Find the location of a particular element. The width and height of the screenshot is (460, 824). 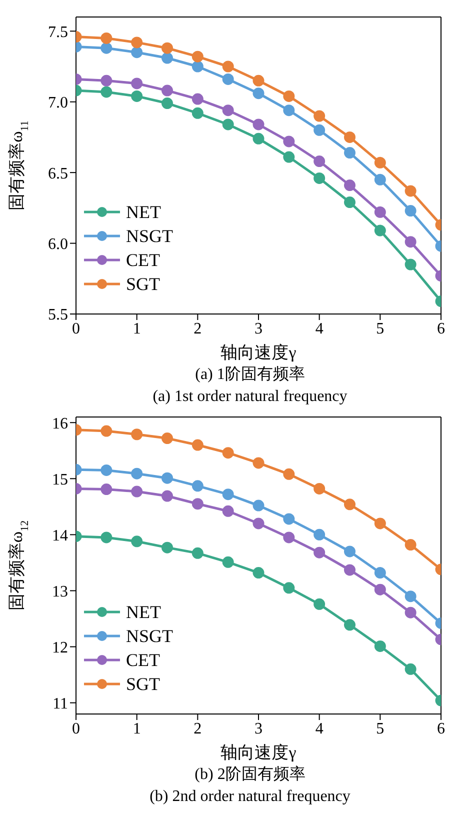

y-tick-label: 15 is located at coordinates (60, 479).